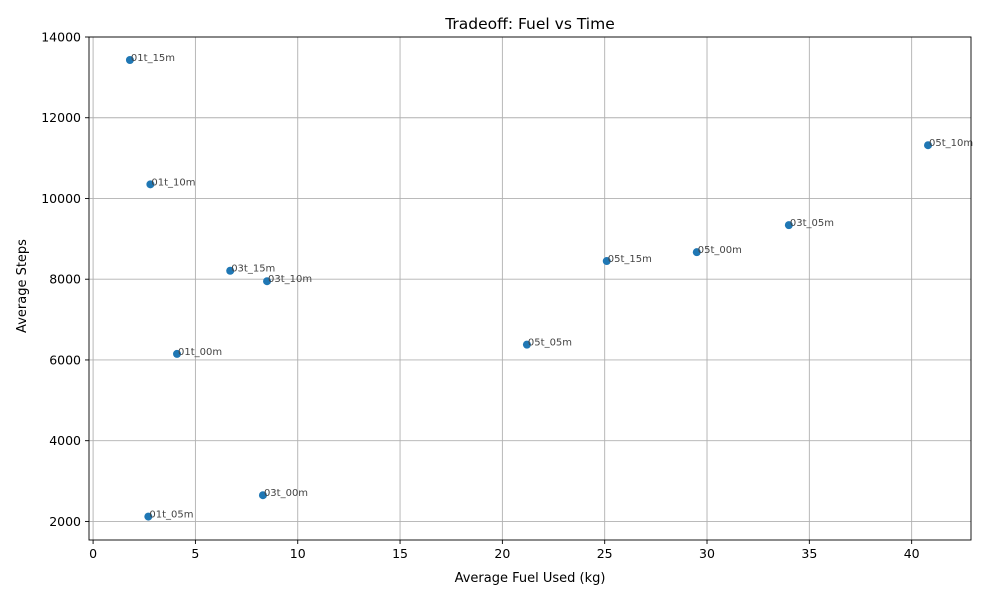 The image size is (1000, 600). I want to click on chart-title: Tradeoff: Fuel vs Time, so click(529, 24).